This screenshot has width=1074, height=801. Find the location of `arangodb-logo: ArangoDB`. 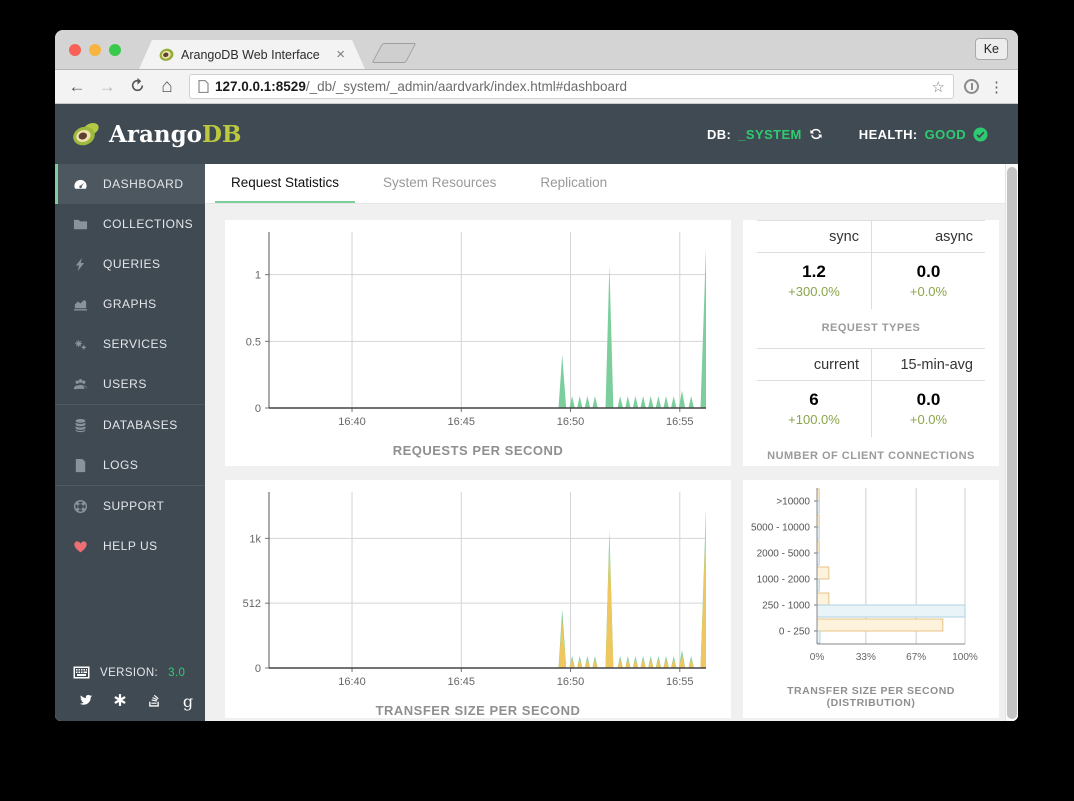

arangodb-logo: ArangoDB is located at coordinates (156, 134).